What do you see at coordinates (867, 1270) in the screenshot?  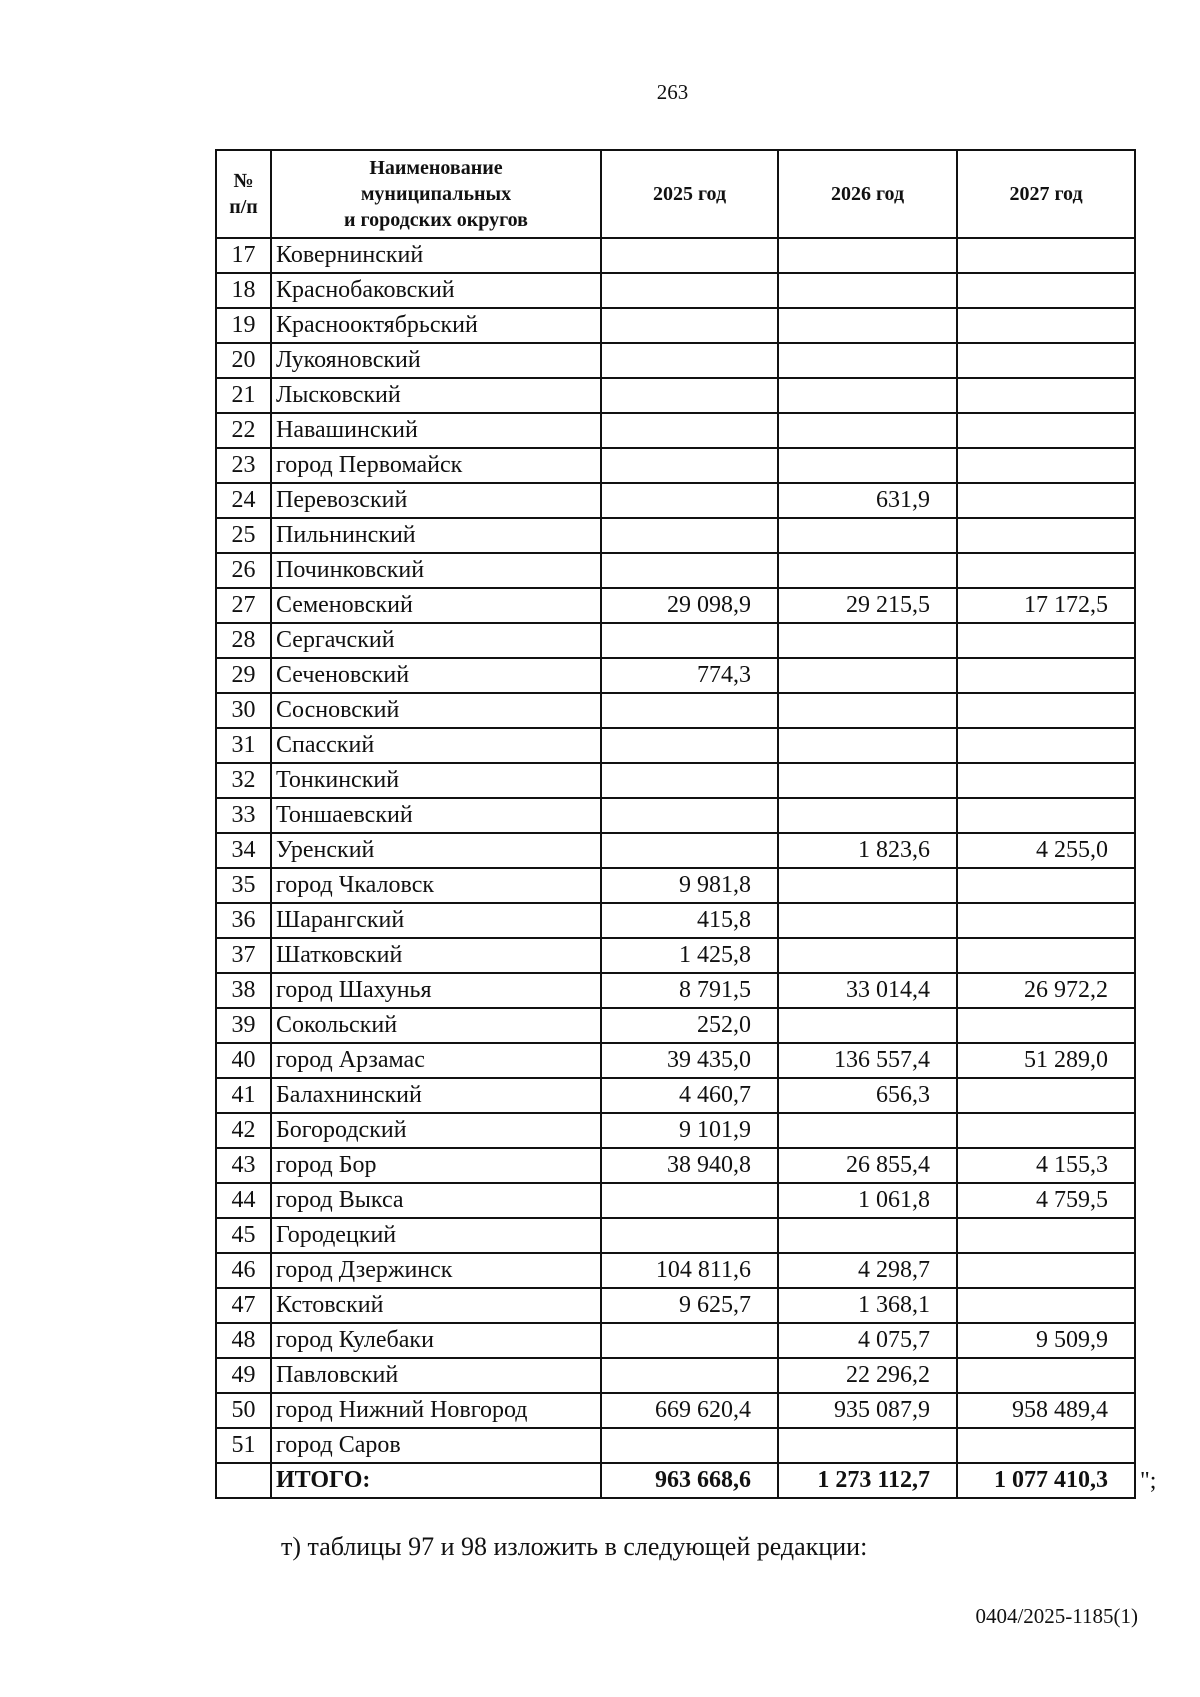 I see `value-2026: 4 298,7` at bounding box center [867, 1270].